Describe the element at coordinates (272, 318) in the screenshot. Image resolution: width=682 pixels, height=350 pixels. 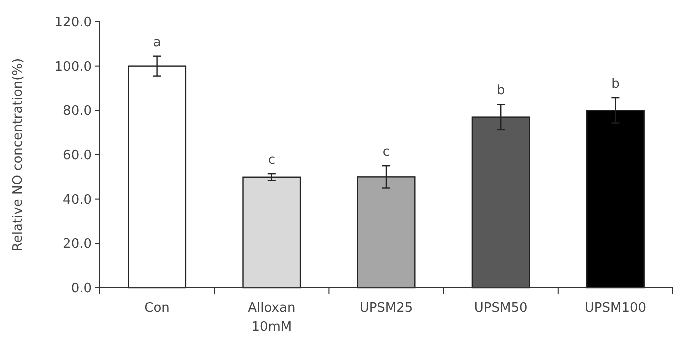
I see `x-tick-label: Alloxan 10mM` at that location.